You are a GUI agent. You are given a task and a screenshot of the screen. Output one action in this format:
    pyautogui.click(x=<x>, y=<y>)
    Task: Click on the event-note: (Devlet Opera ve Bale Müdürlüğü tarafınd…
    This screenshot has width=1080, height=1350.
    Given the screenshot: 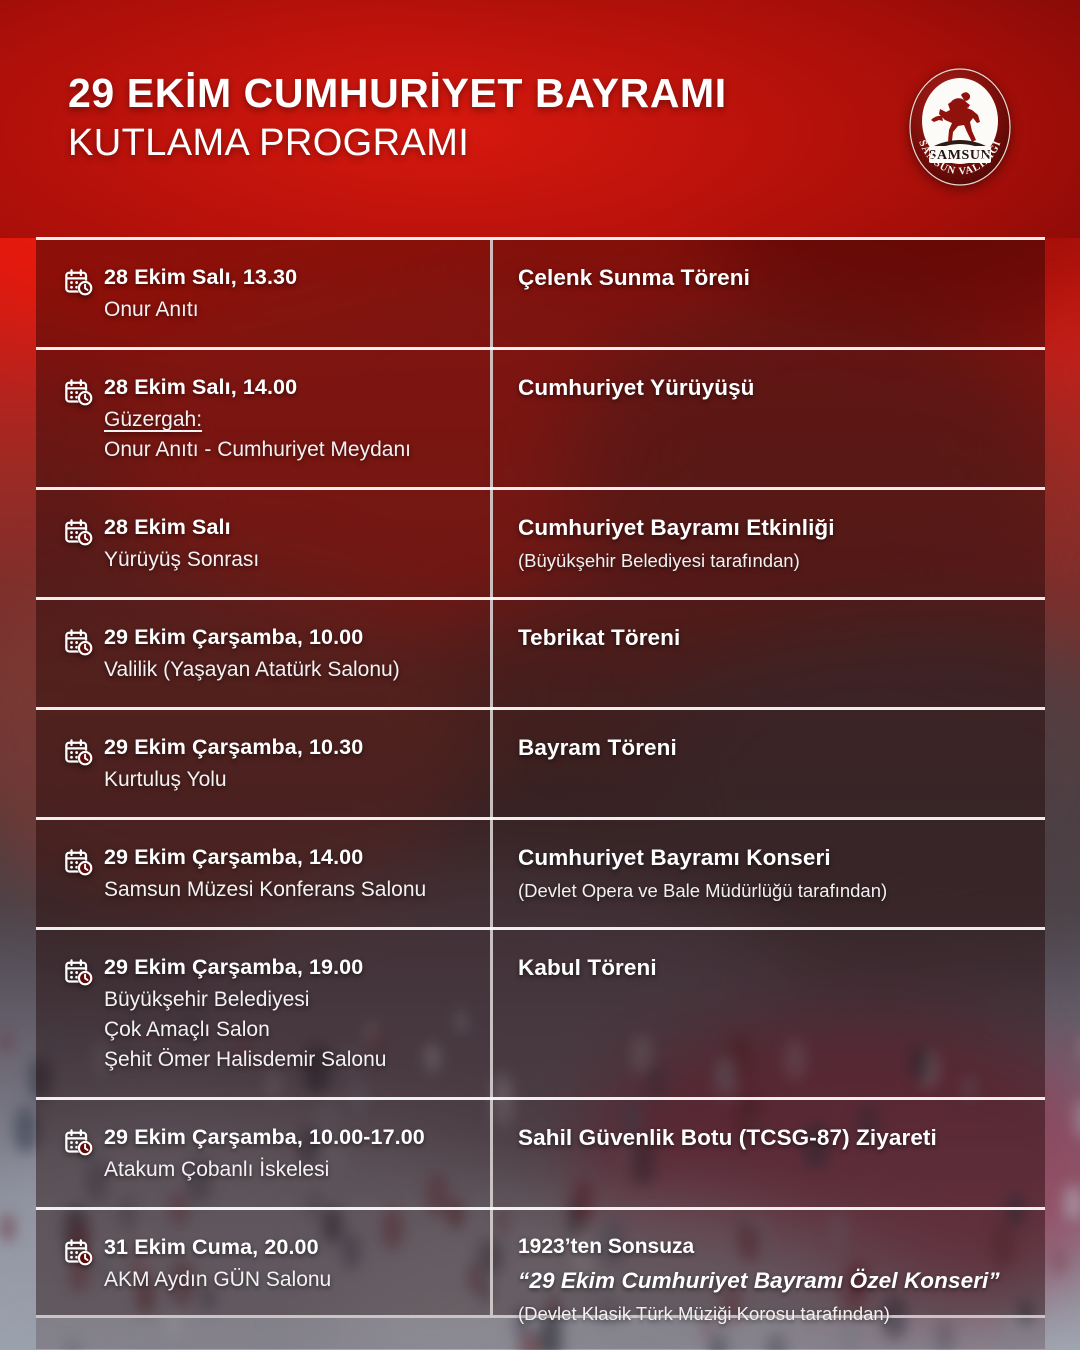 What is the action you would take?
    pyautogui.click(x=703, y=891)
    